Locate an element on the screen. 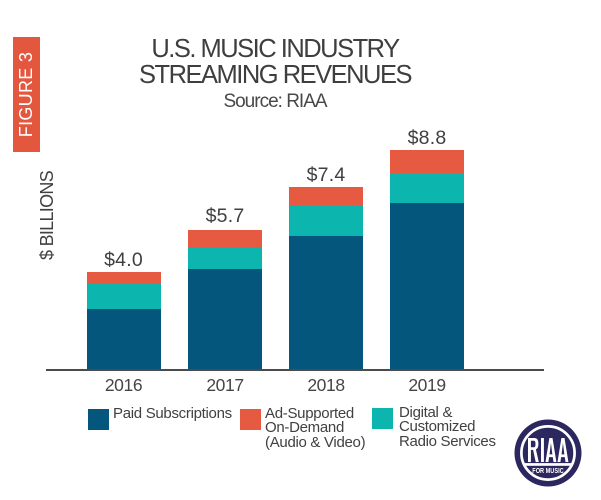 This screenshot has height=500, width=601. svg-text: FOR MUSIC is located at coordinates (548, 471).